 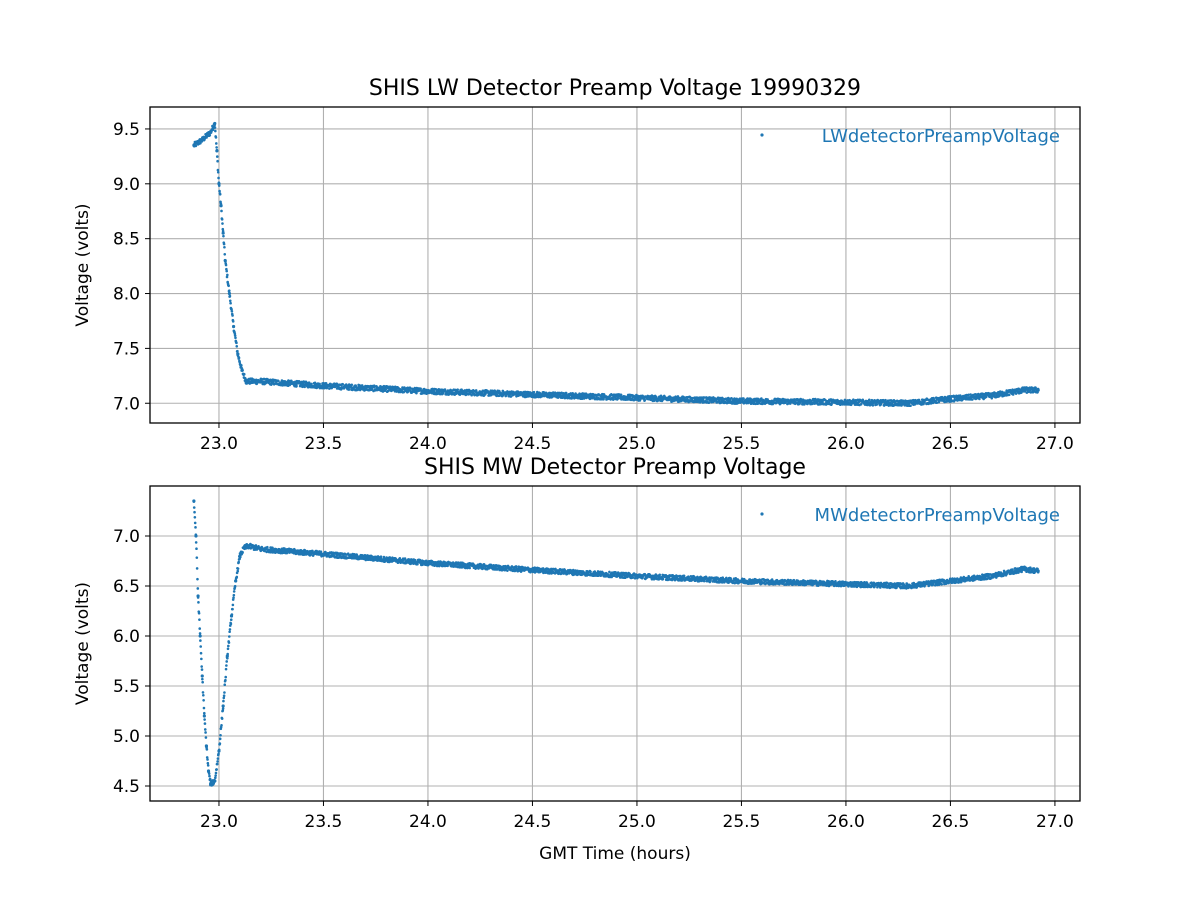 I want to click on x-tick-label: 27.0, so click(x=1055, y=444).